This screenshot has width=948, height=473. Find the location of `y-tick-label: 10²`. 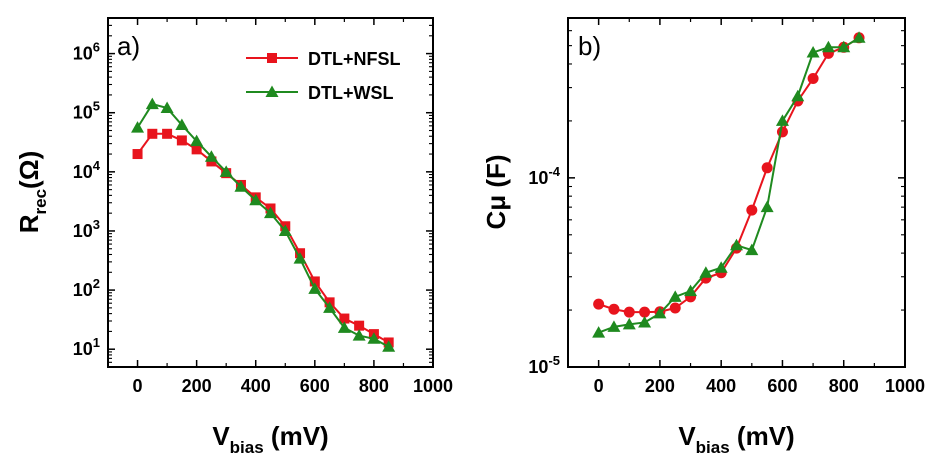

y-tick-label: 10² is located at coordinates (86, 288).